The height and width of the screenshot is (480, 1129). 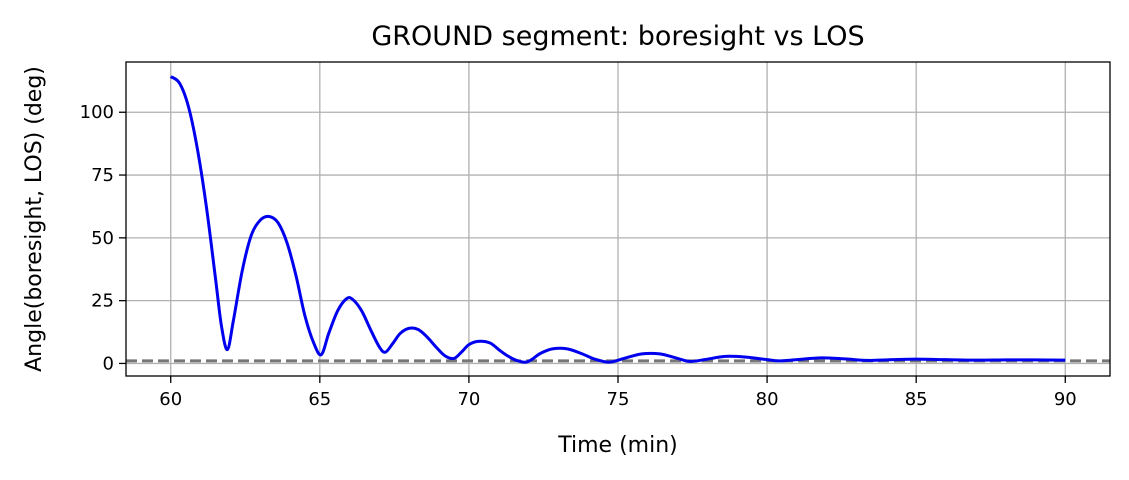 What do you see at coordinates (108, 363) in the screenshot?
I see `y-tick-label: 0` at bounding box center [108, 363].